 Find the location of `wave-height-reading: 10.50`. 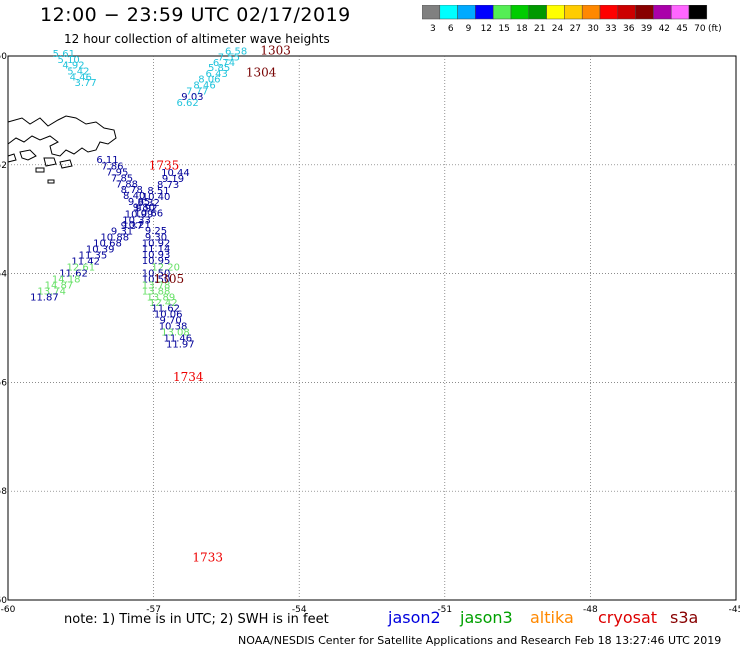

wave-height-reading: 10.50 is located at coordinates (156, 273).